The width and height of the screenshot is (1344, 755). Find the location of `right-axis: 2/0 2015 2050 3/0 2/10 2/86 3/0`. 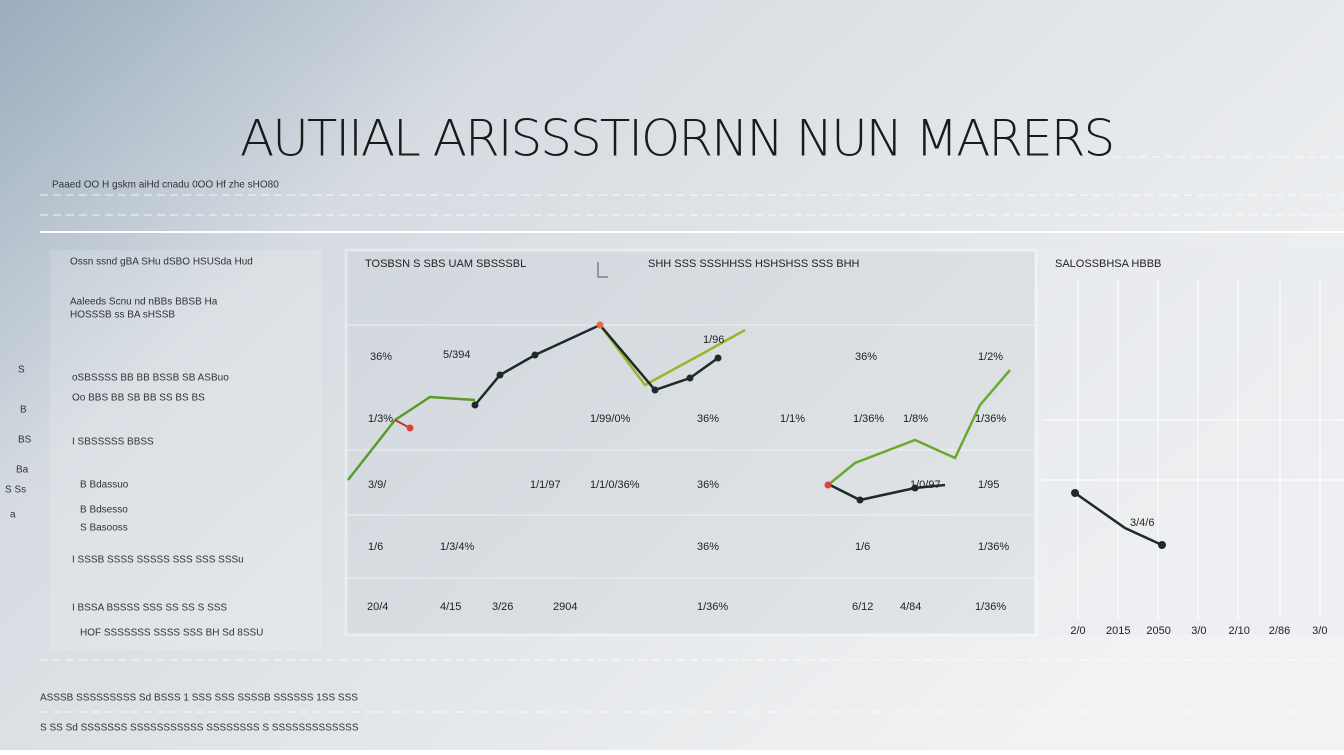

right-axis: 2/0 2015 2050 3/0 2/10 2/86 3/0 is located at coordinates (1198, 631).